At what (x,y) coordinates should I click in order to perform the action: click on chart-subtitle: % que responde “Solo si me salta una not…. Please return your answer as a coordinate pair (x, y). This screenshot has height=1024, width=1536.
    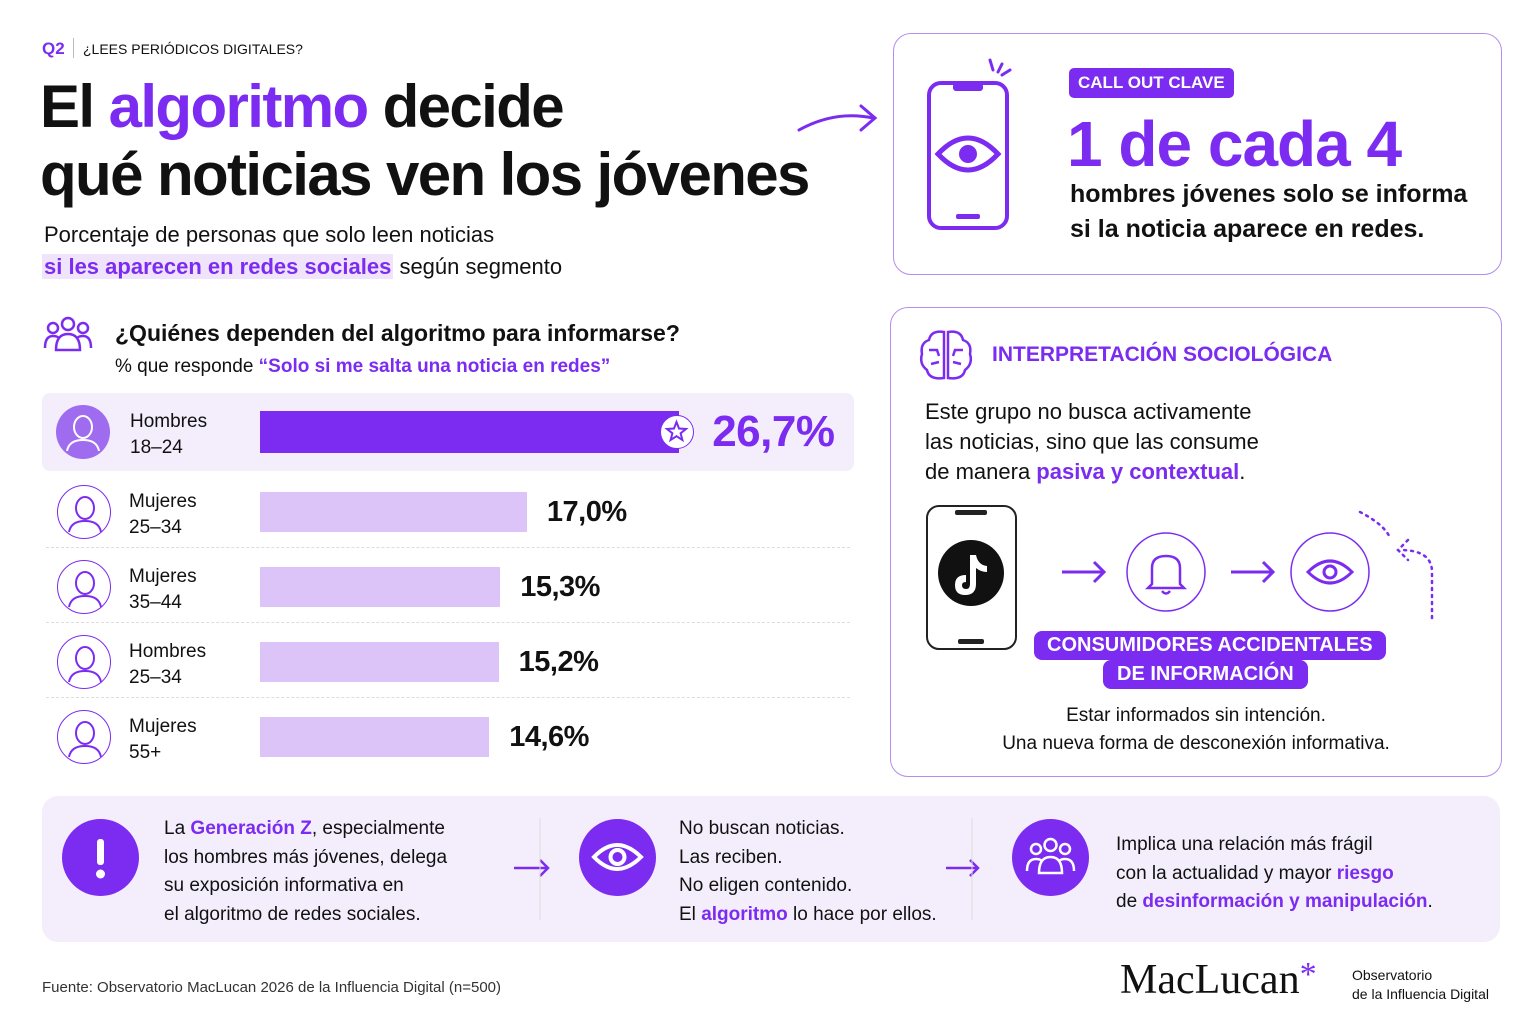
    Looking at the image, I should click on (362, 367).